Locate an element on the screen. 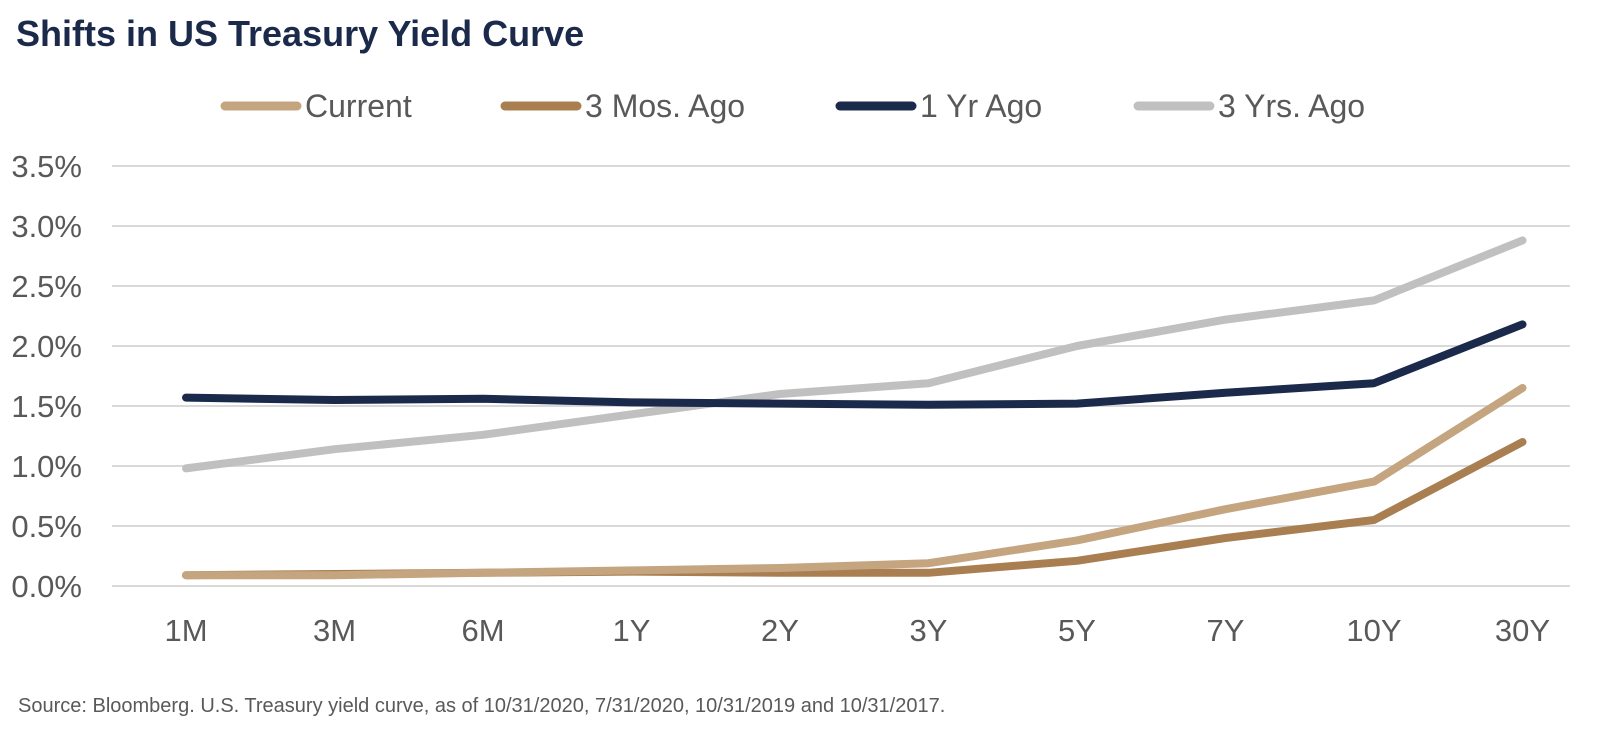 Image resolution: width=1610 pixels, height=756 pixels. chart-title: Shifts in US Treasury Yield Curve is located at coordinates (300, 33).